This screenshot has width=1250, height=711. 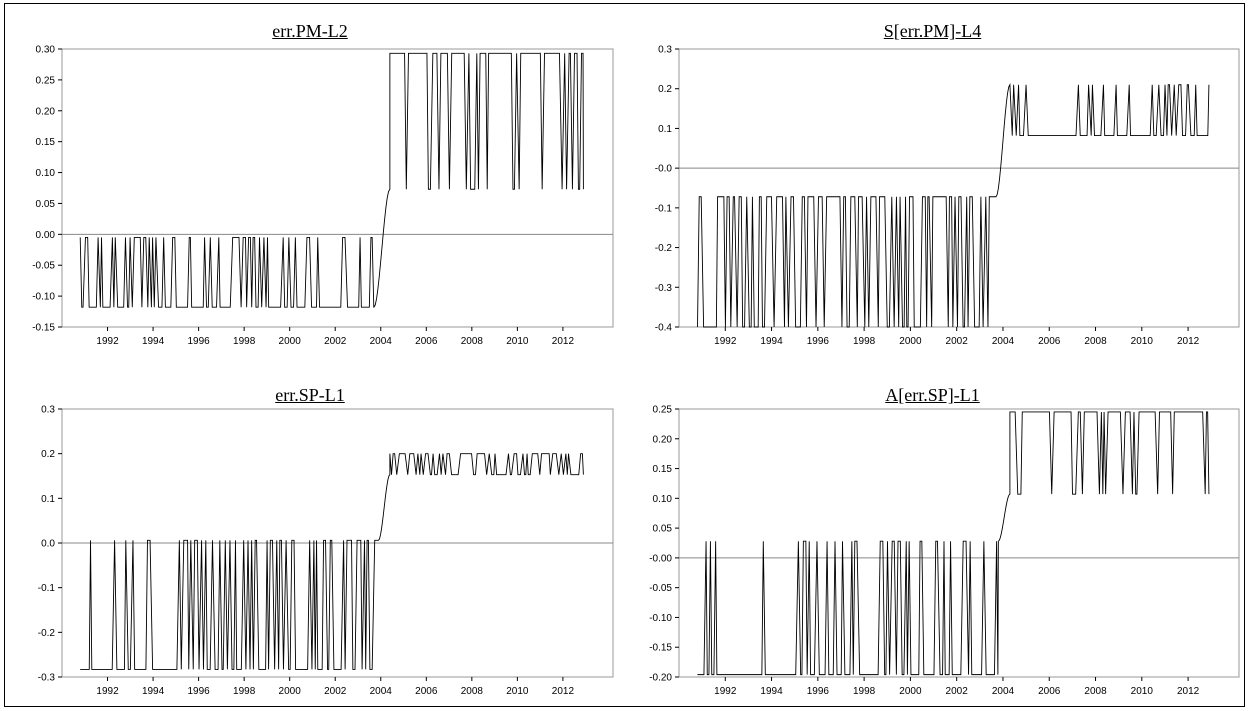 What do you see at coordinates (660, 678) in the screenshot?
I see `y-tick-label: -0.20` at bounding box center [660, 678].